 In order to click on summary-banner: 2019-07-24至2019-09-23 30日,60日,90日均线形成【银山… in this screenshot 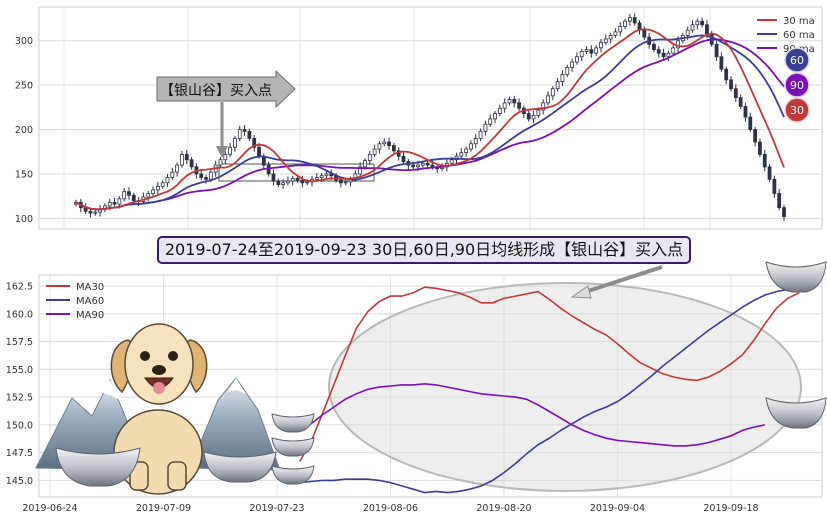, I will do `click(424, 250)`.